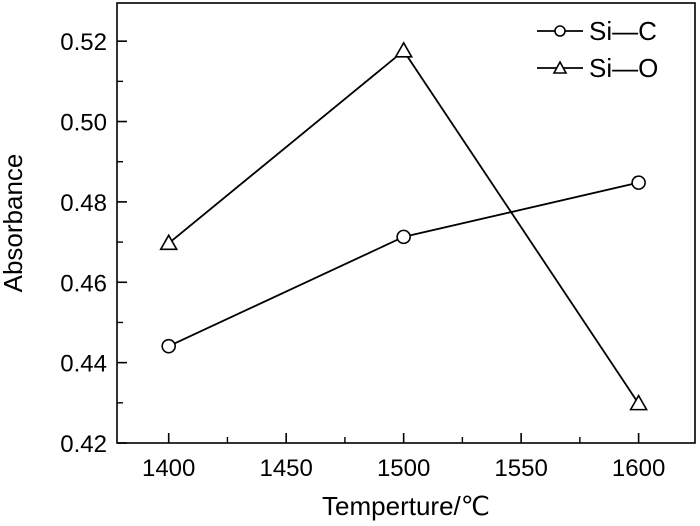 This screenshot has width=700, height=526. Describe the element at coordinates (83, 203) in the screenshot. I see `y-tick-label: 0.48` at that location.